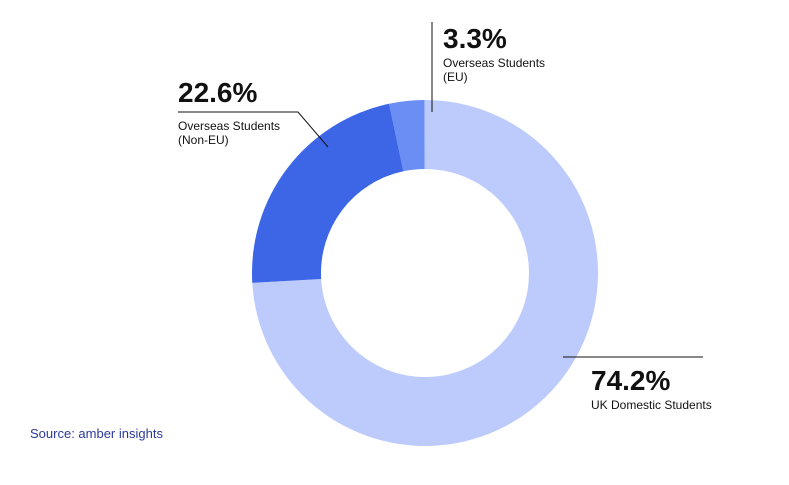  I want to click on category-label-non-eu-line1: Overseas Students, so click(229, 126).